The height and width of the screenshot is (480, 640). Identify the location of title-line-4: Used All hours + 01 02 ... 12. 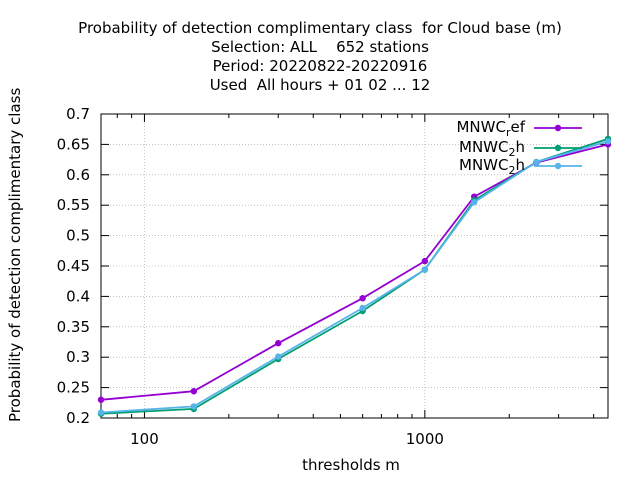
(320, 85).